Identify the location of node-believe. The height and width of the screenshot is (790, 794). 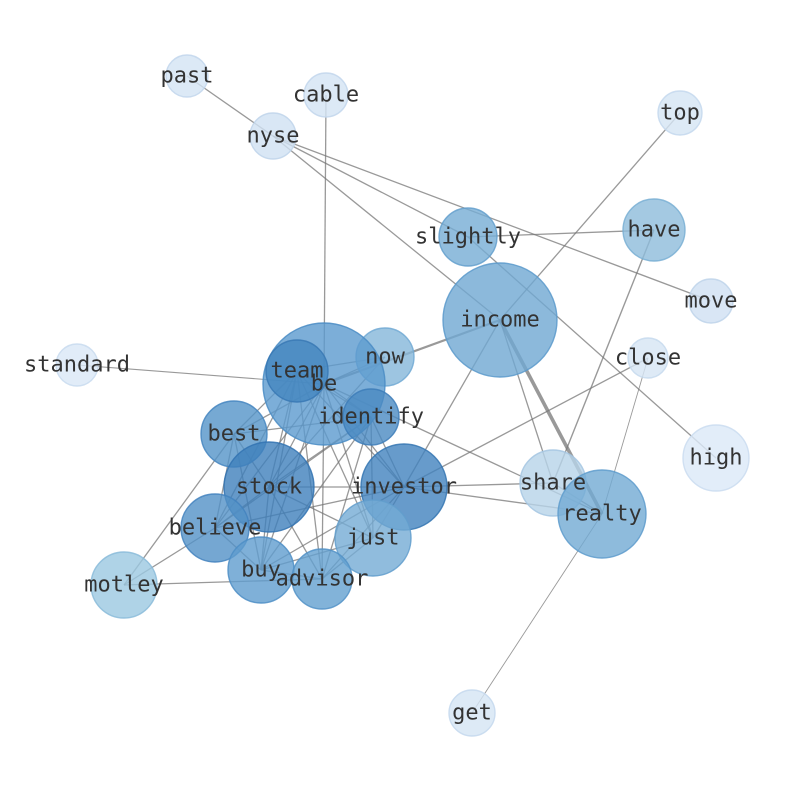
(215, 528).